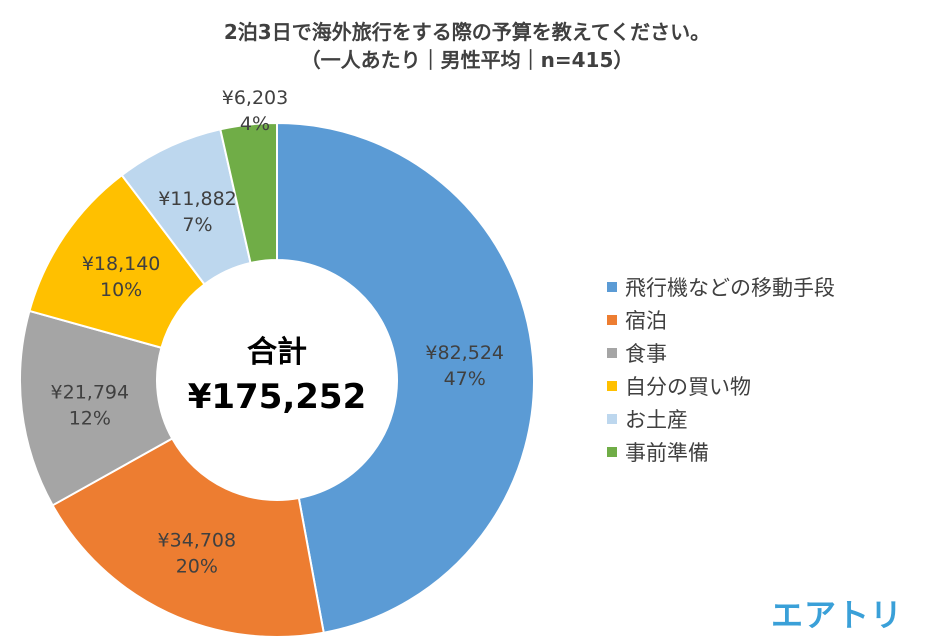 The width and height of the screenshot is (934, 640). What do you see at coordinates (464, 353) in the screenshot?
I see `slice-value-label-1: ¥82,524` at bounding box center [464, 353].